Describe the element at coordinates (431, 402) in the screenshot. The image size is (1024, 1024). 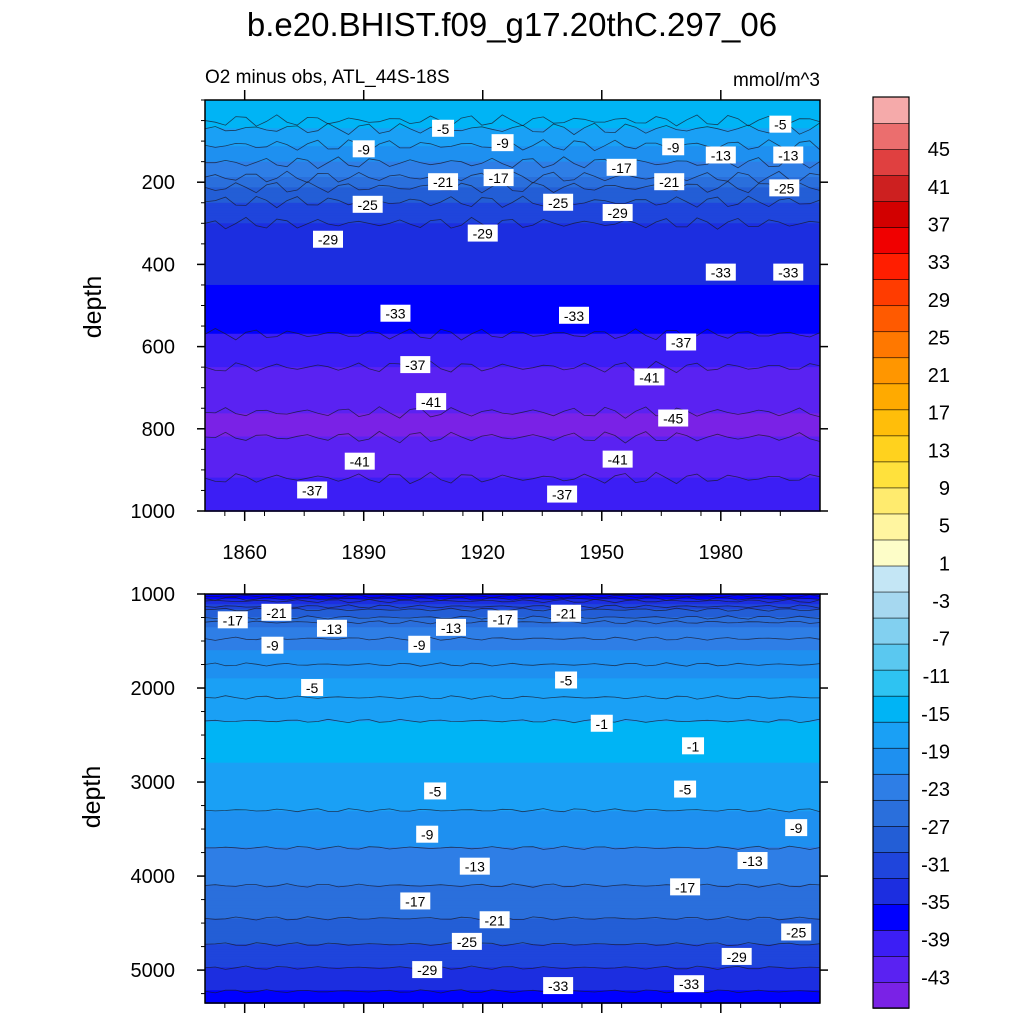
I see `contour-label: -41` at that location.